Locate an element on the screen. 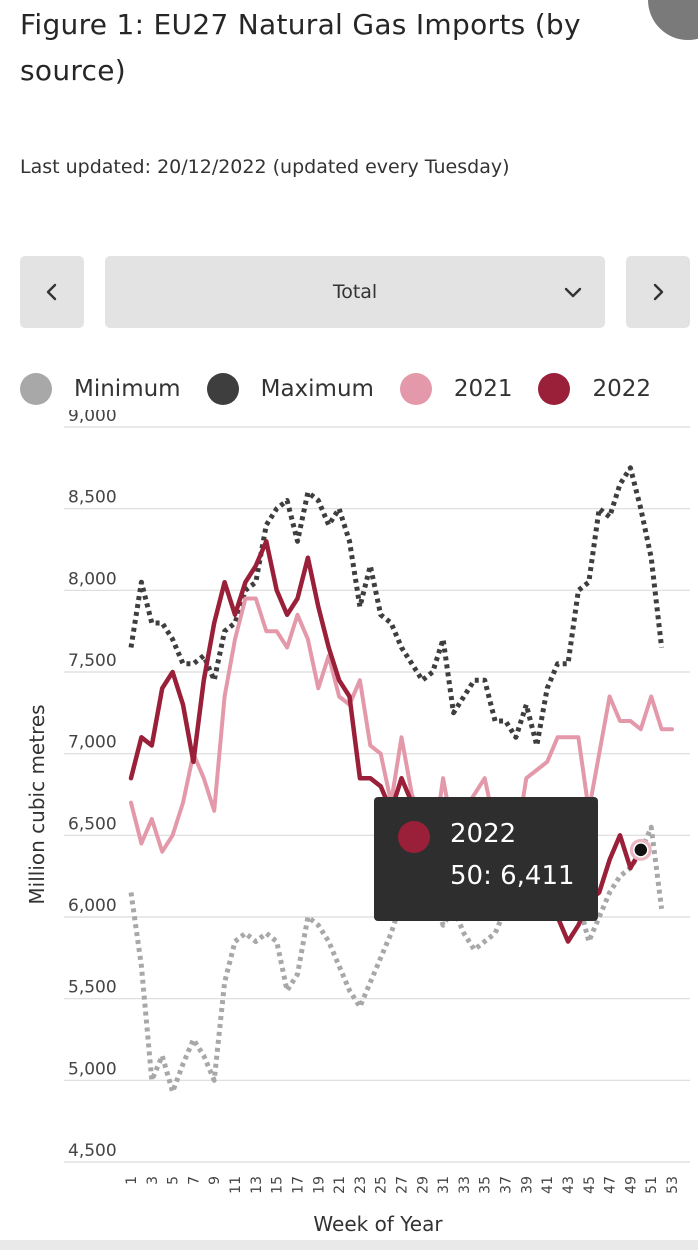 This screenshot has width=698, height=1250. source-select-value: Total is located at coordinates (355, 292).